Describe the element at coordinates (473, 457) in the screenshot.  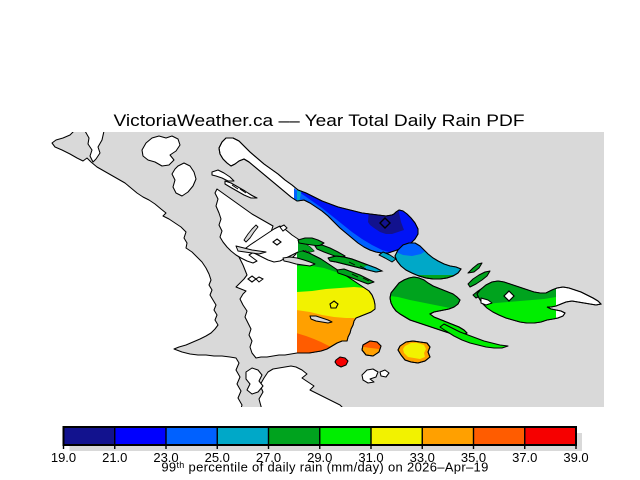
I see `svg-text: 35.0` at that location.